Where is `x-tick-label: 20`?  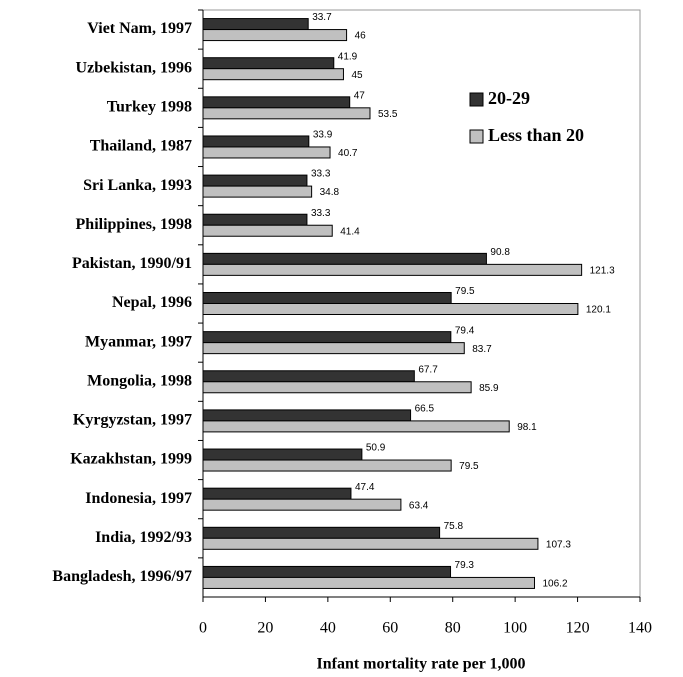 x-tick-label: 20 is located at coordinates (265, 628).